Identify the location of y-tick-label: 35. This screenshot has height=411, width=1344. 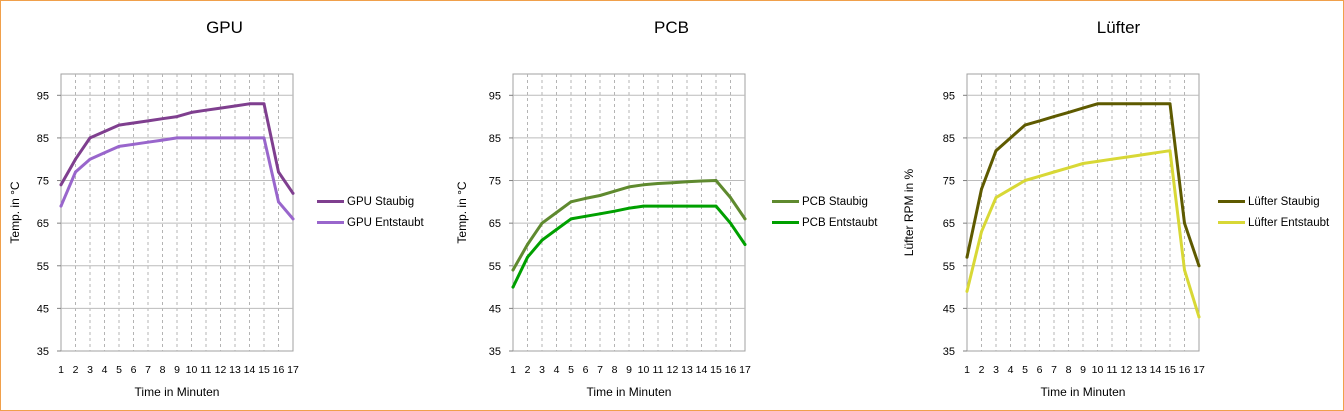
(495, 352).